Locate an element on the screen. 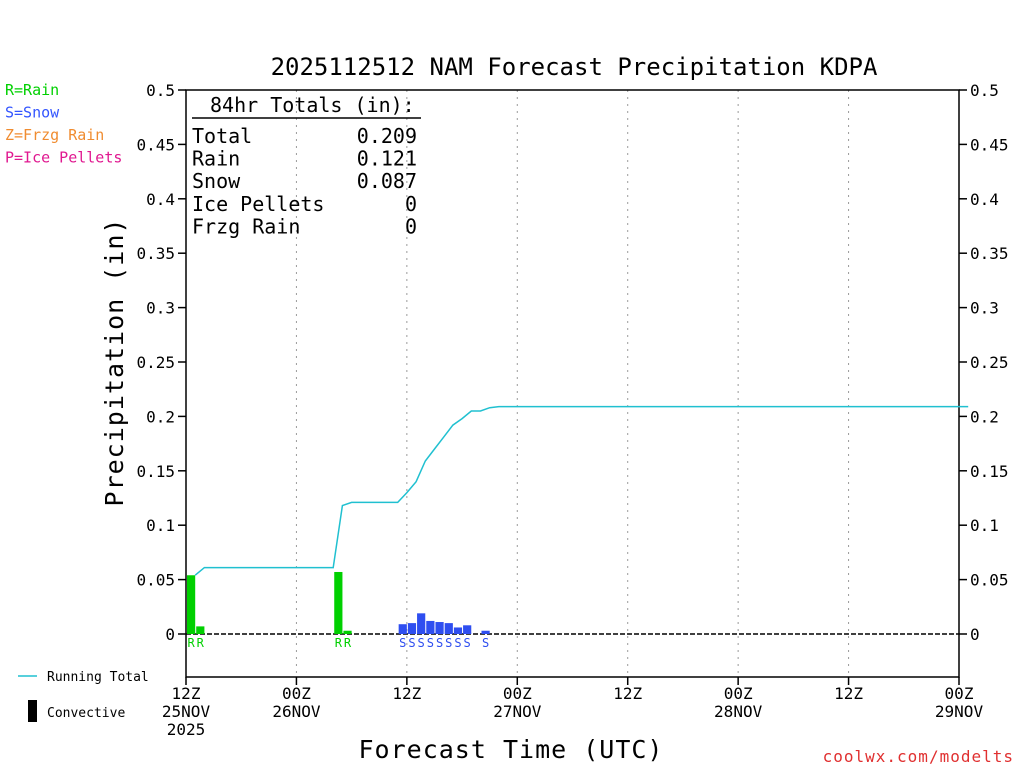 The image size is (1024, 768). totals-row-label: Total is located at coordinates (222, 136).